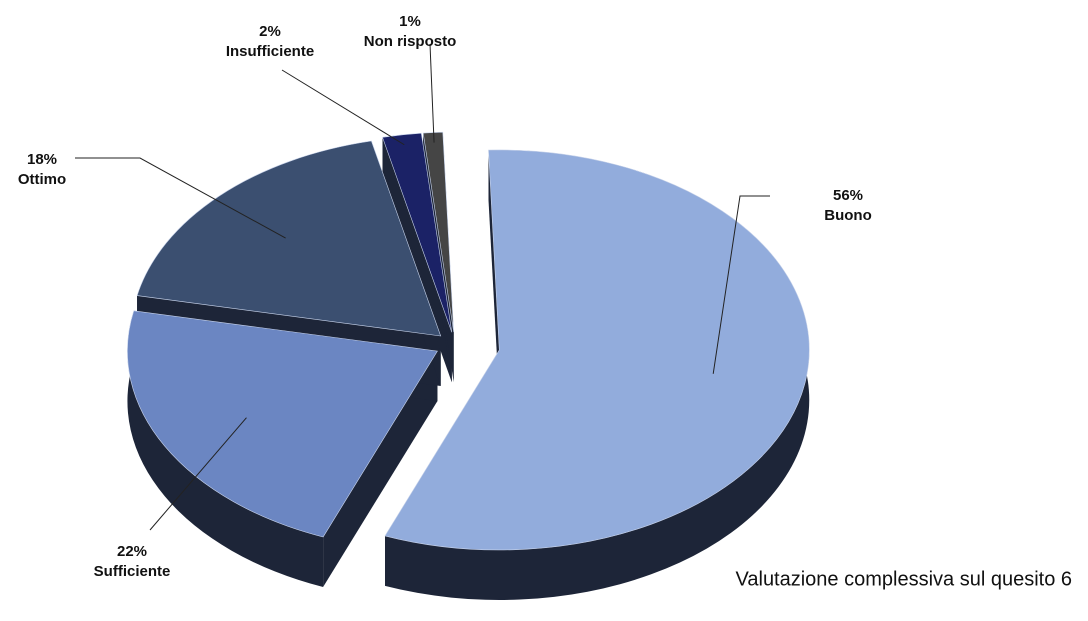 The image size is (1088, 621). Describe the element at coordinates (270, 31) in the screenshot. I see `data-label: 2%` at that location.